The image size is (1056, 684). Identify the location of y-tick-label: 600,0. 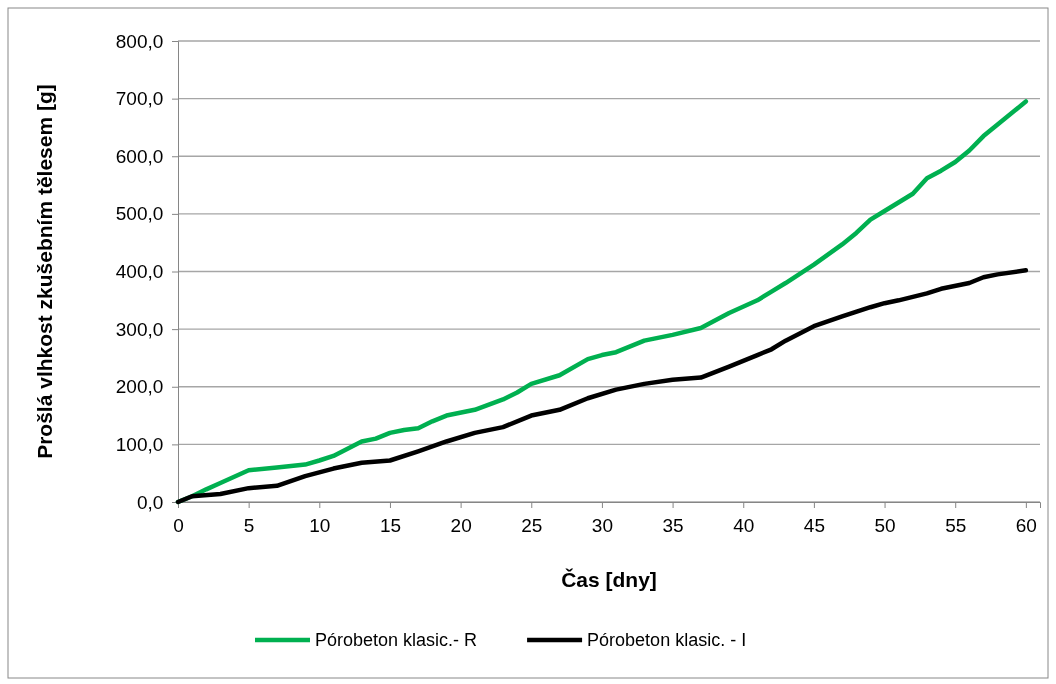
(139, 156).